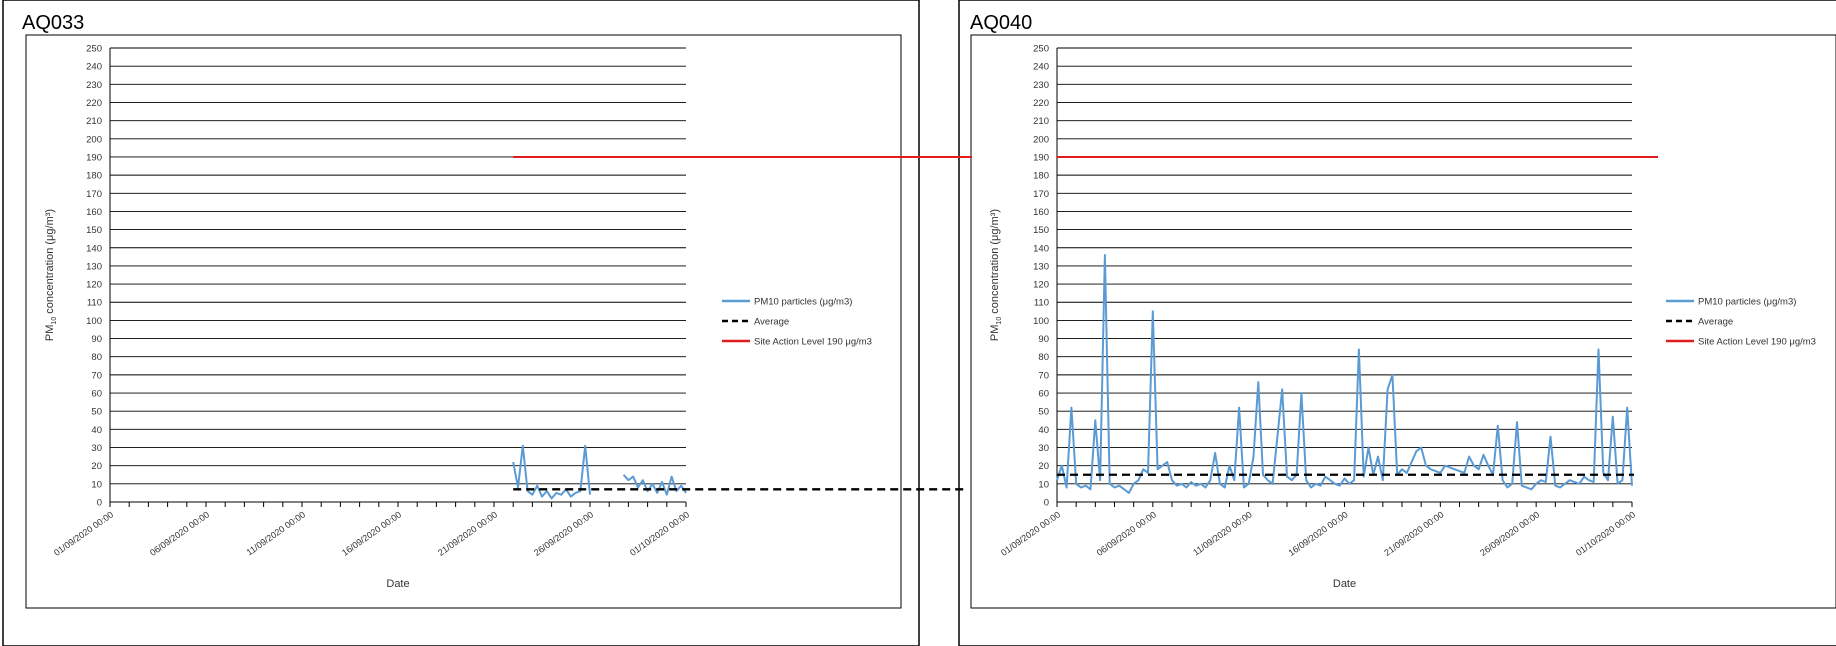  I want to click on panel-label-aq040: AQ040, so click(1001, 23).